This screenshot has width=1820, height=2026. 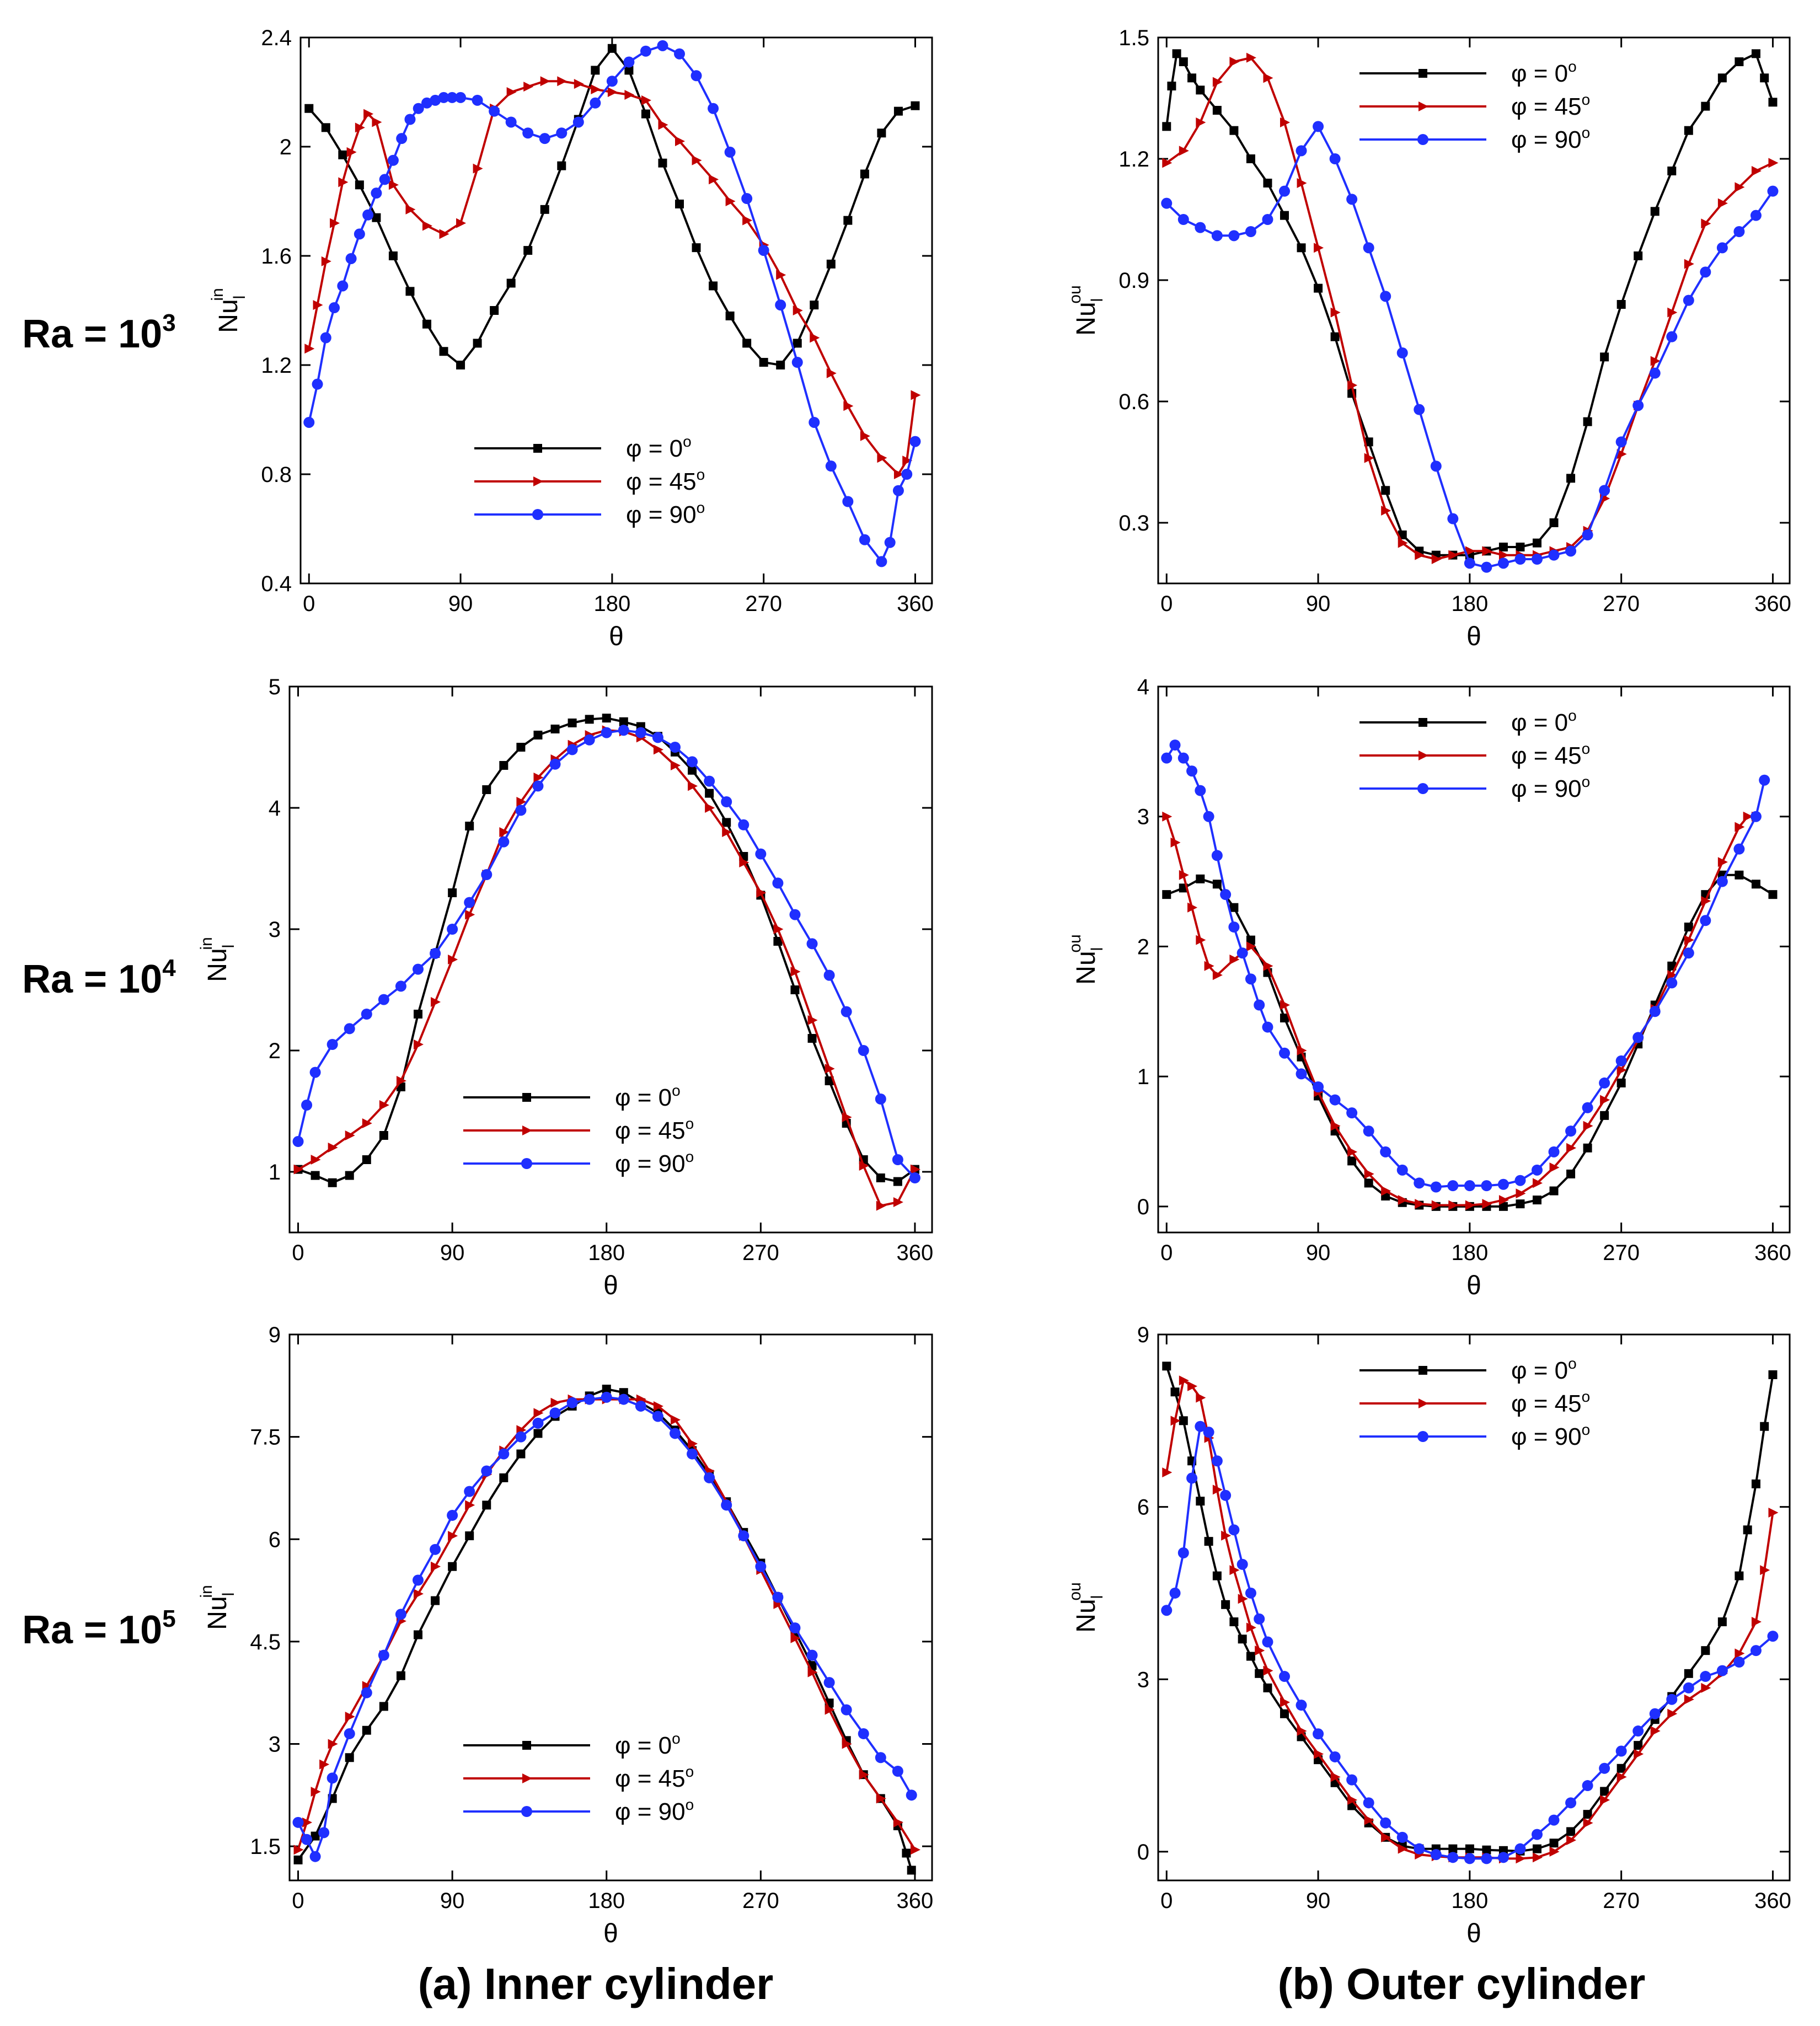 I want to click on plot-frame, so click(x=610, y=1607).